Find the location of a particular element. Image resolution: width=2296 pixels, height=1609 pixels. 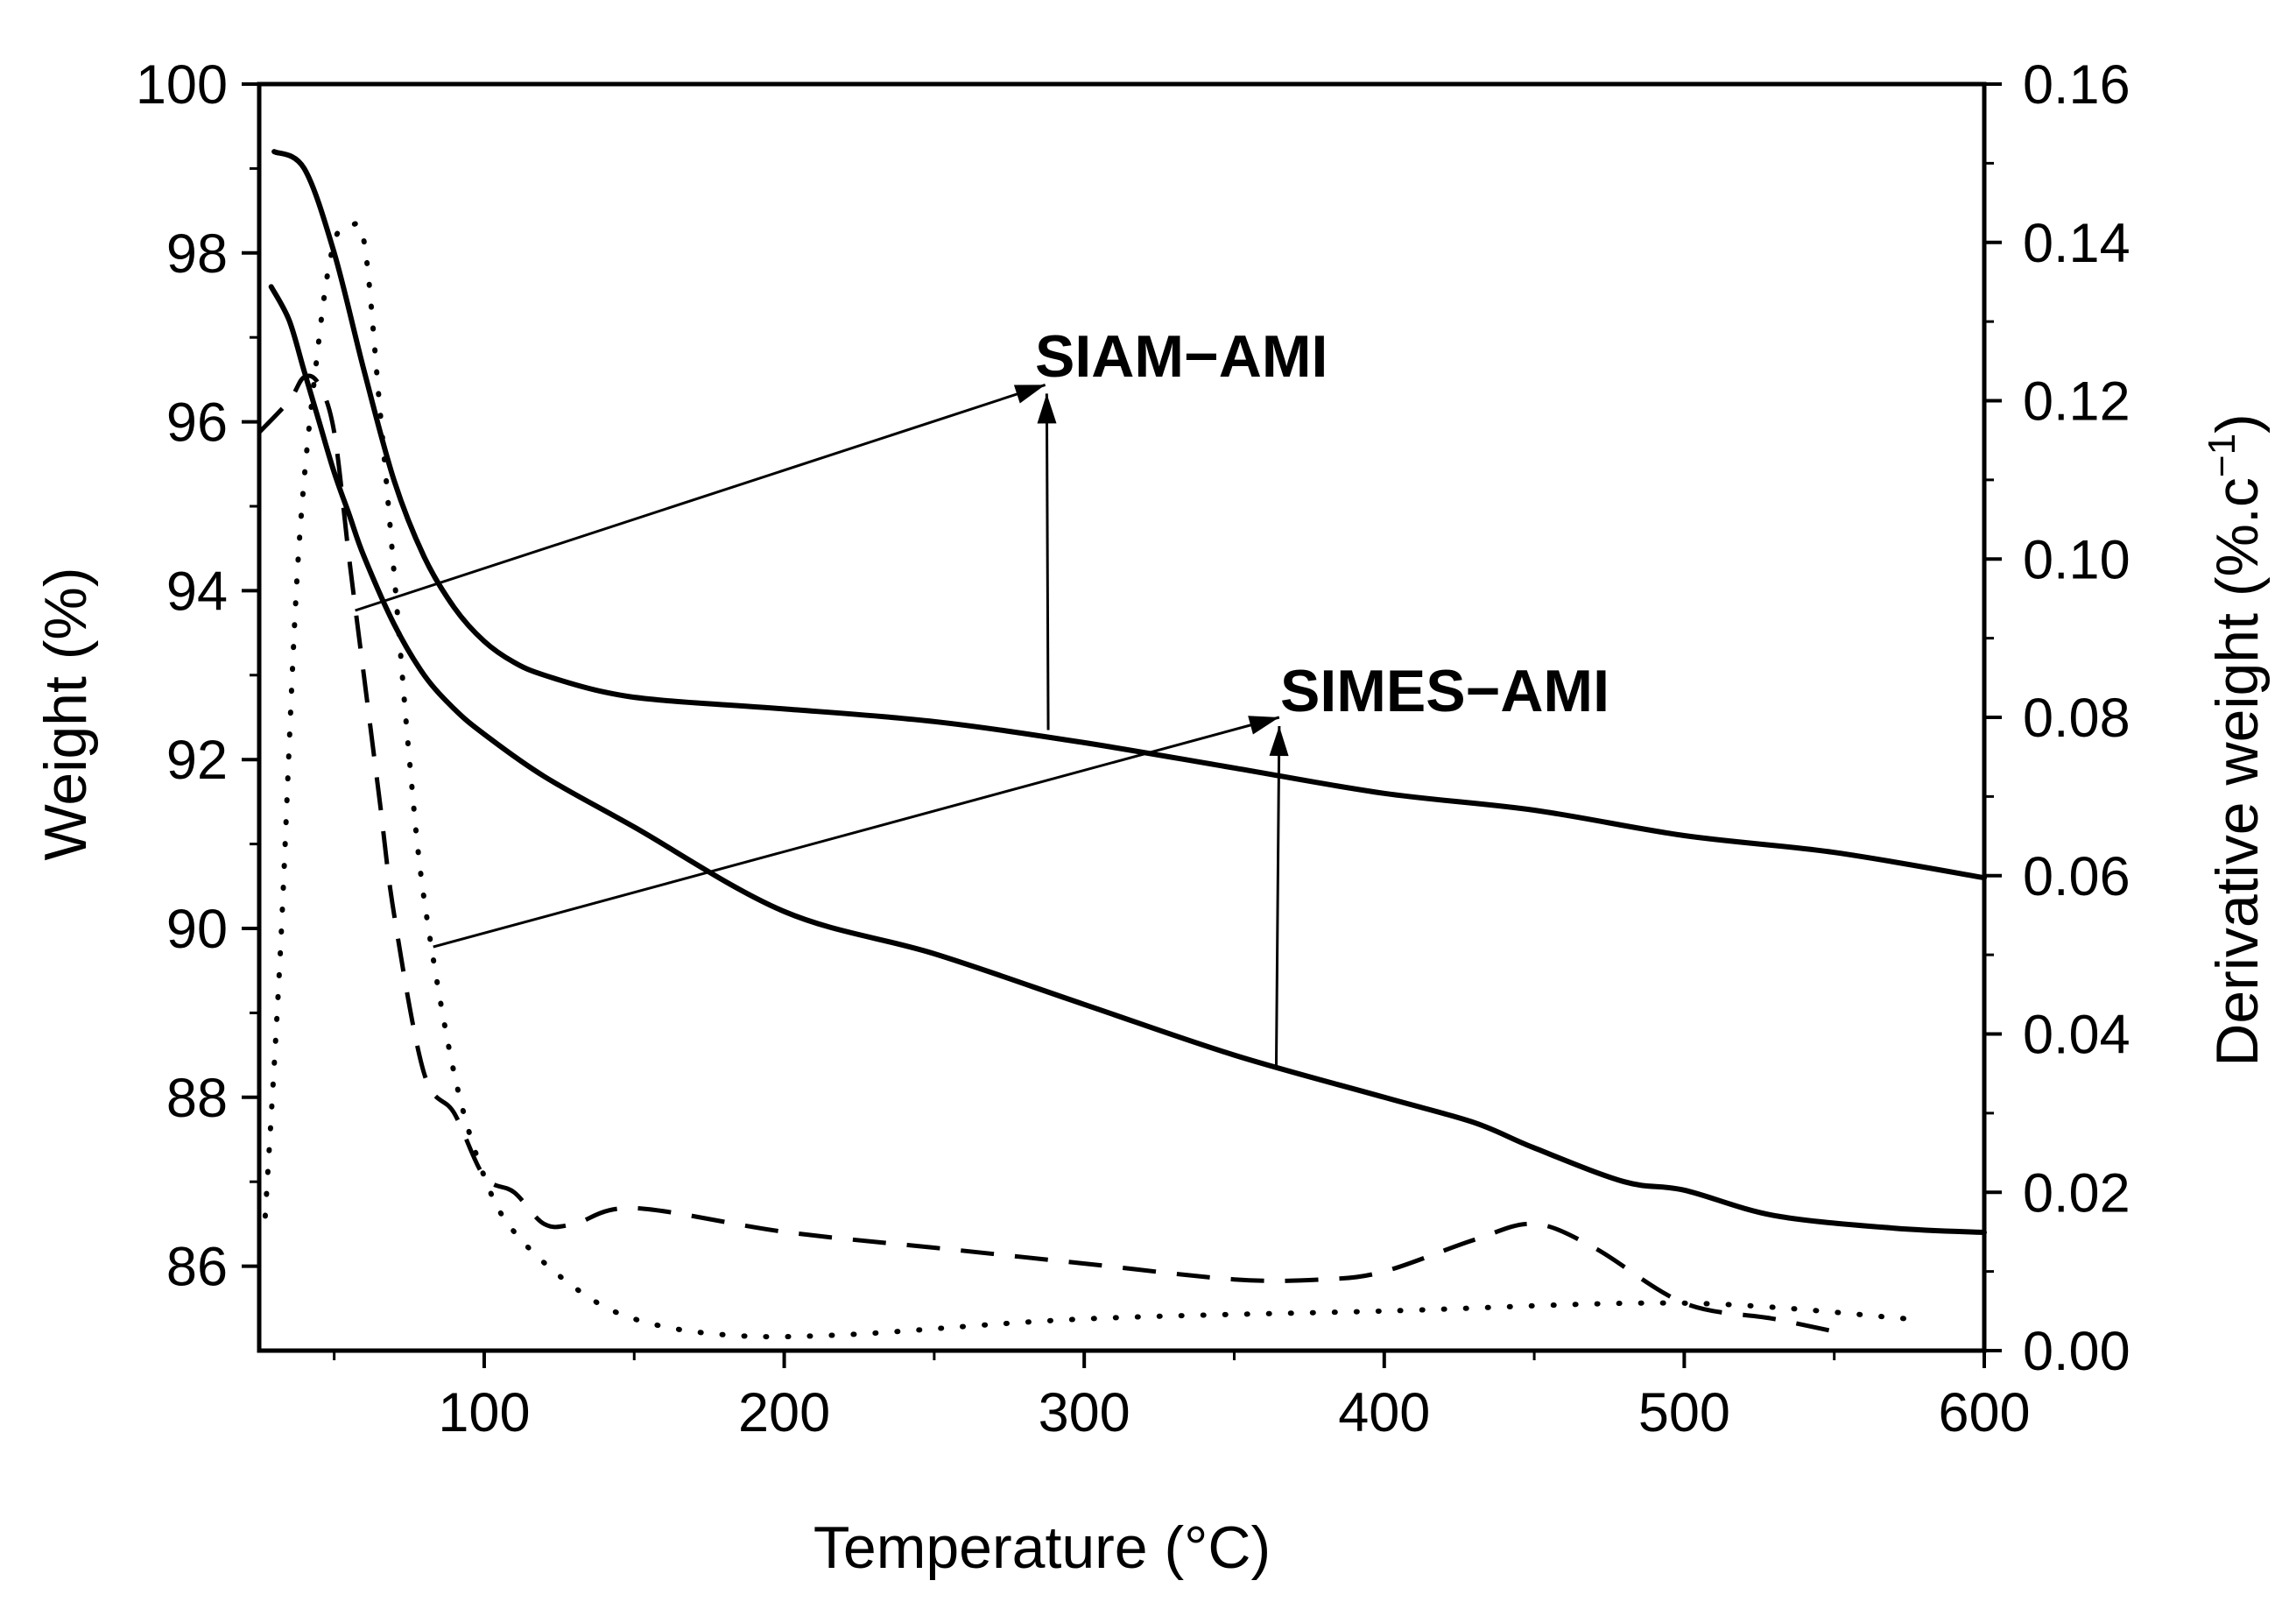

y-left-axis-title: Weight (%) is located at coordinates (65, 713).